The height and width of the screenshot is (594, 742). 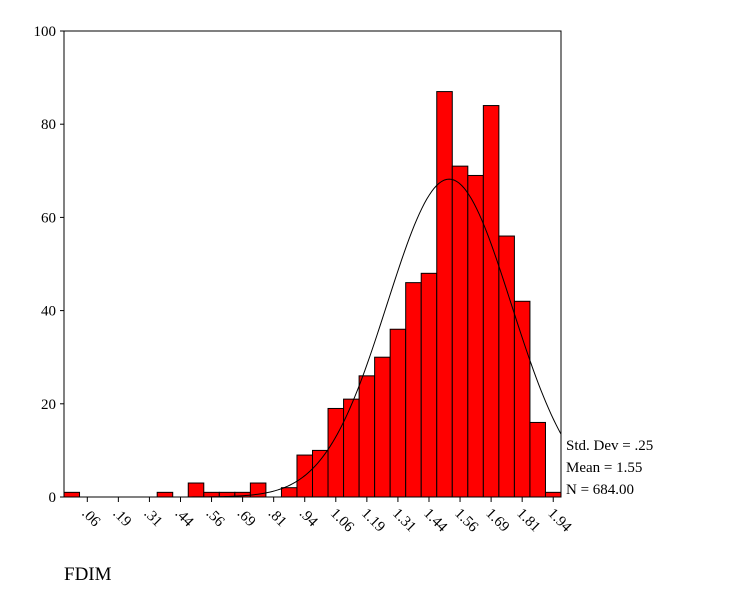 I want to click on x-tick-label: .81, so click(x=277, y=518).